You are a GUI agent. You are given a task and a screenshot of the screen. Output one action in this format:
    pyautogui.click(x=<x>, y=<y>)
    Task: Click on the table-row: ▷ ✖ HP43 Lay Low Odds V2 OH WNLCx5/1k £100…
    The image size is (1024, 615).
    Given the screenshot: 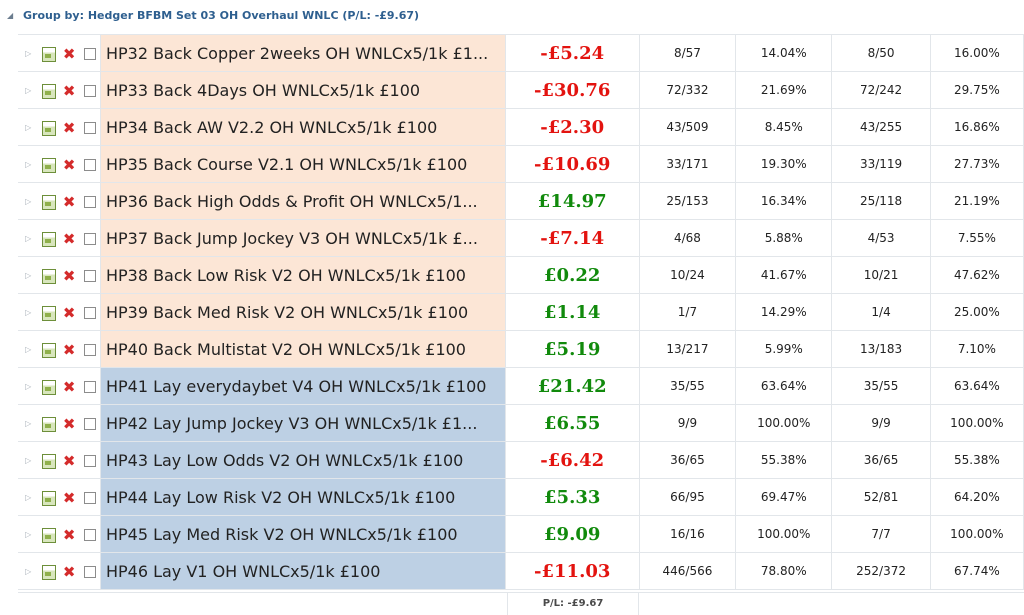 What is the action you would take?
    pyautogui.click(x=521, y=460)
    